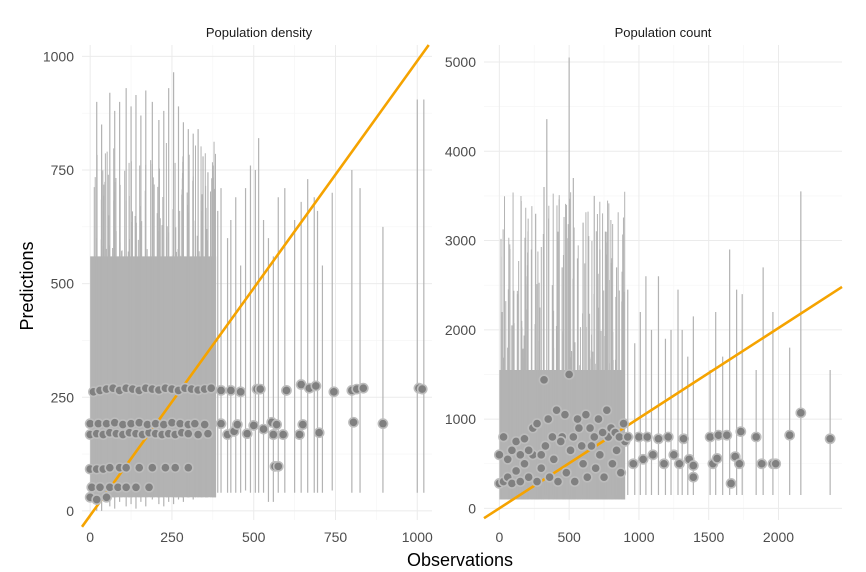 The height and width of the screenshot is (572, 866). Describe the element at coordinates (664, 429) in the screenshot. I see `points-count` at that location.